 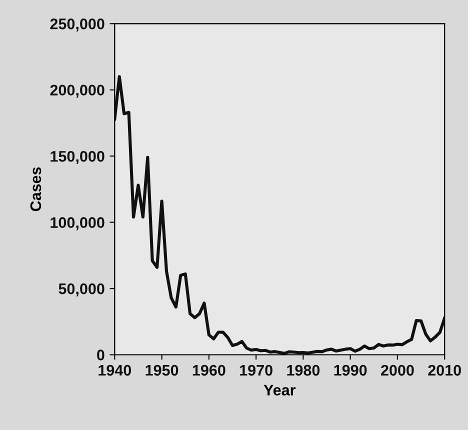 I want to click on x-axis-title: Year, so click(x=280, y=390).